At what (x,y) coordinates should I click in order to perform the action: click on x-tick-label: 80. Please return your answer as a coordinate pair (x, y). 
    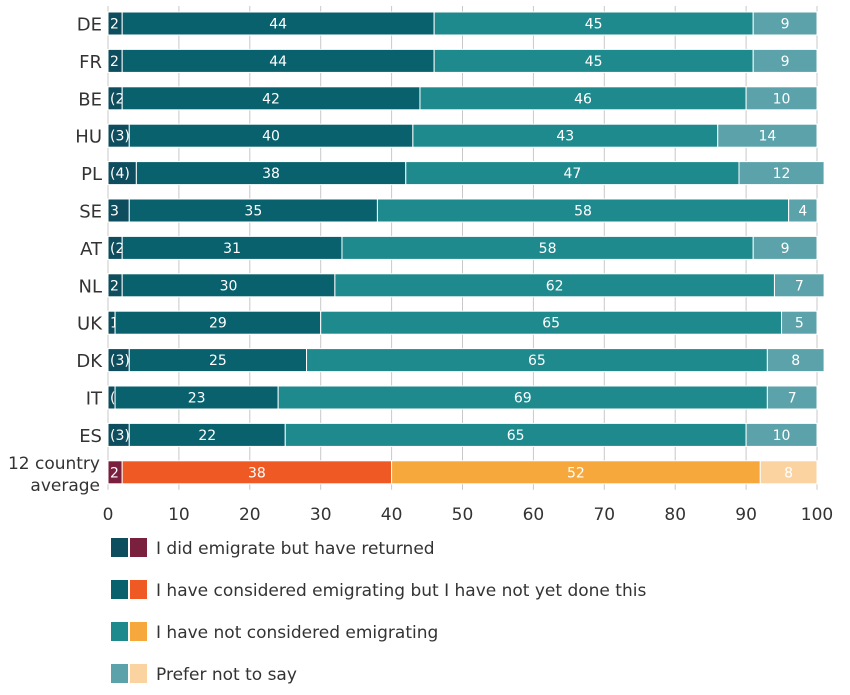
    Looking at the image, I should click on (675, 515).